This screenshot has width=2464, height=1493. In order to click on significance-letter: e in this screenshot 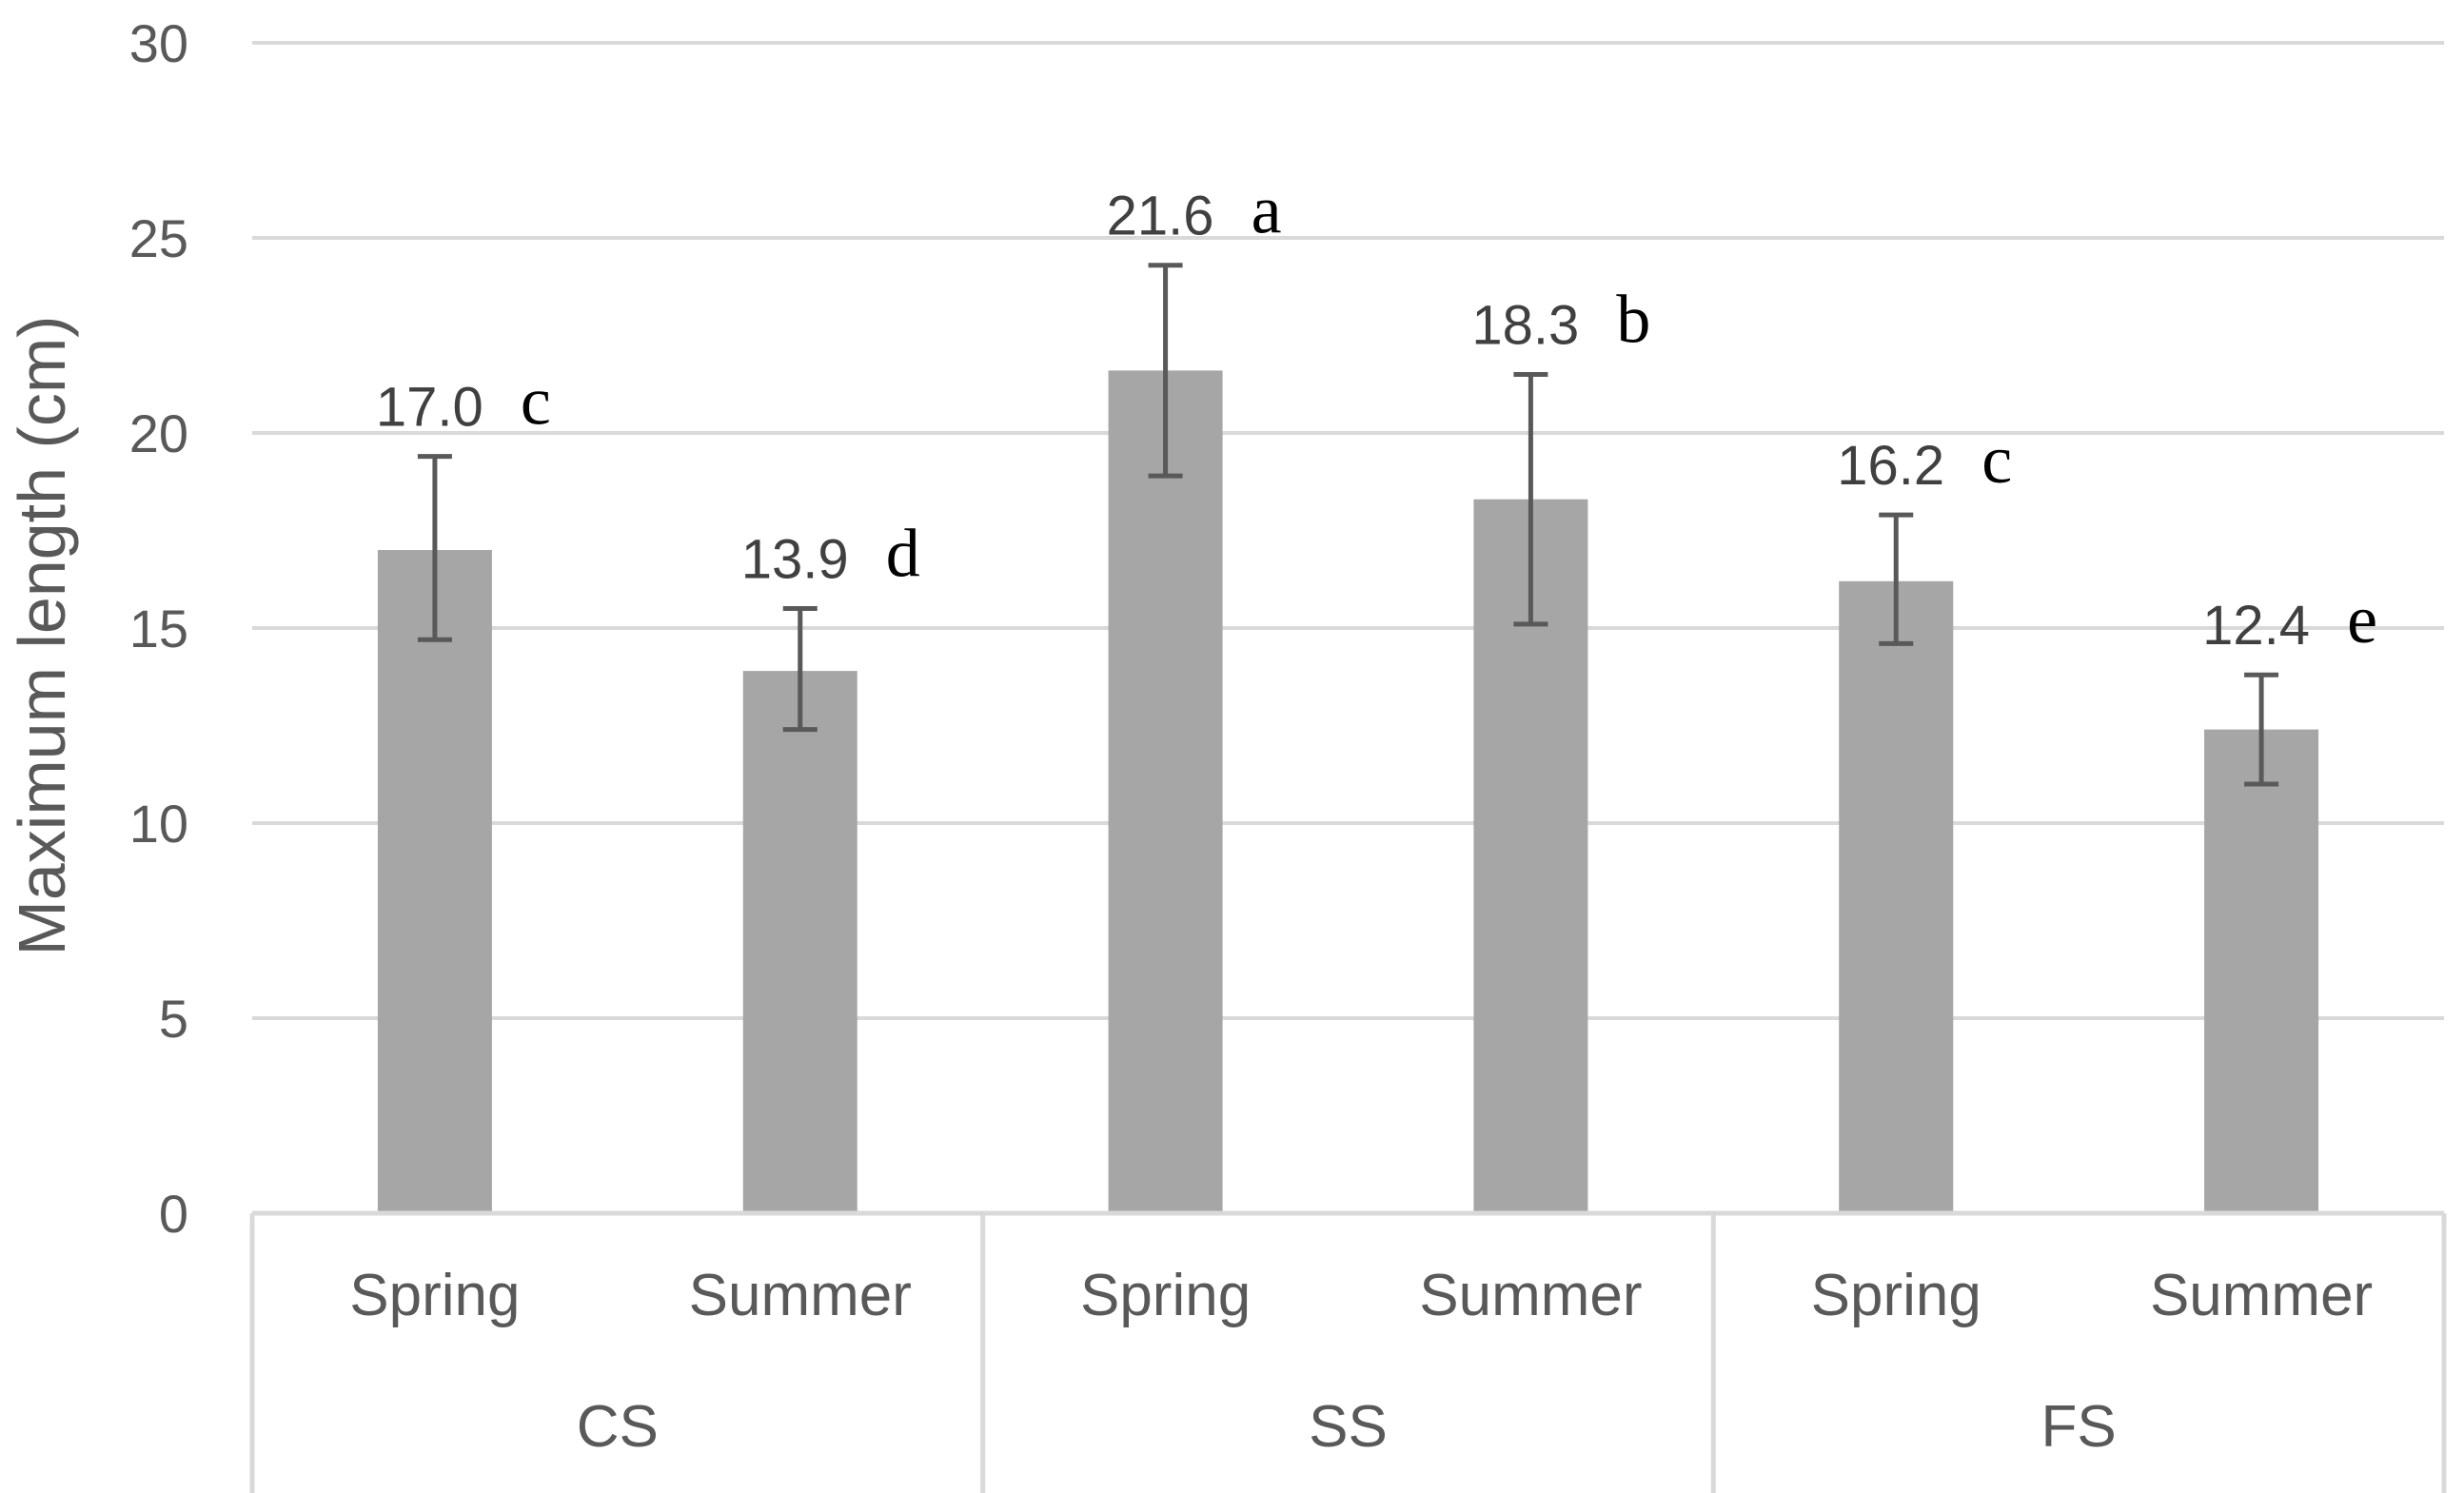, I will do `click(2362, 619)`.